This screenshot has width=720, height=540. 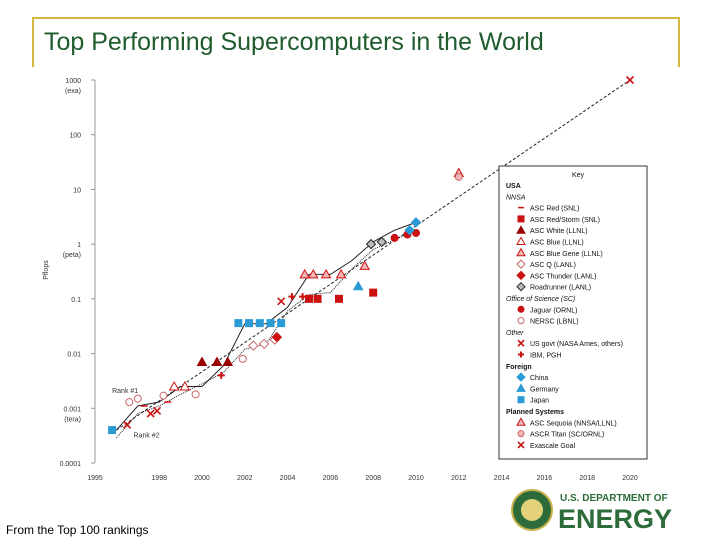 I want to click on y-tick-label: 10, so click(x=77, y=190).